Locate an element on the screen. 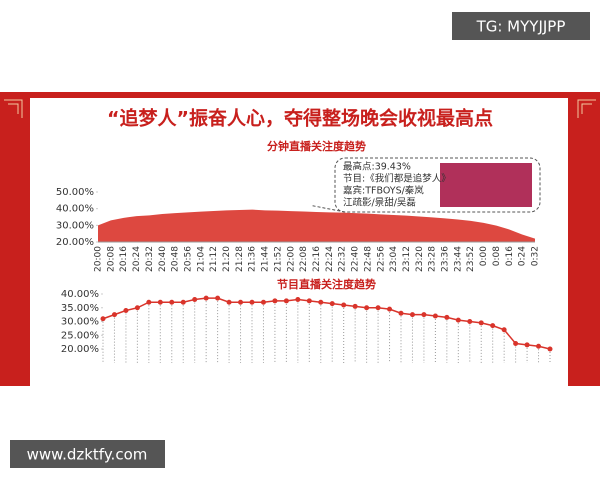  x-tick-label: 22:24 is located at coordinates (330, 259).